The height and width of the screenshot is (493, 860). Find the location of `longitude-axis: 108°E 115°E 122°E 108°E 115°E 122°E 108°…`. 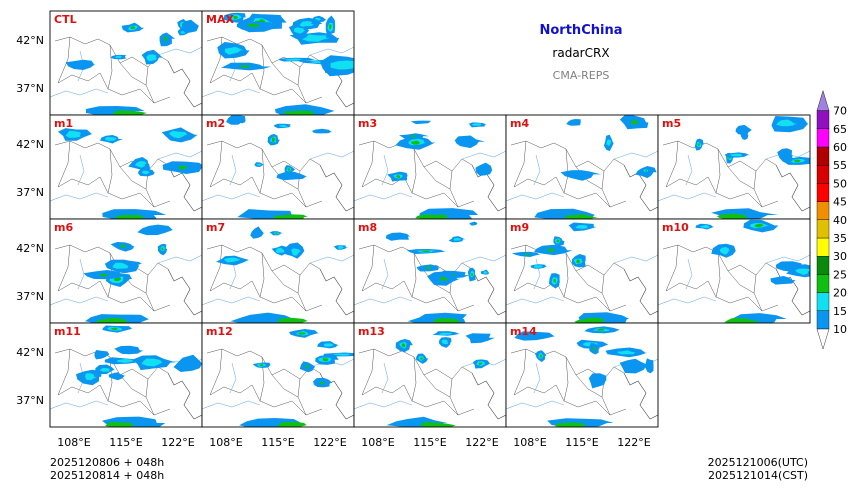

longitude-axis: 108°E 115°E 122°E 108°E 115°E 122°E 108°… is located at coordinates (353, 442).